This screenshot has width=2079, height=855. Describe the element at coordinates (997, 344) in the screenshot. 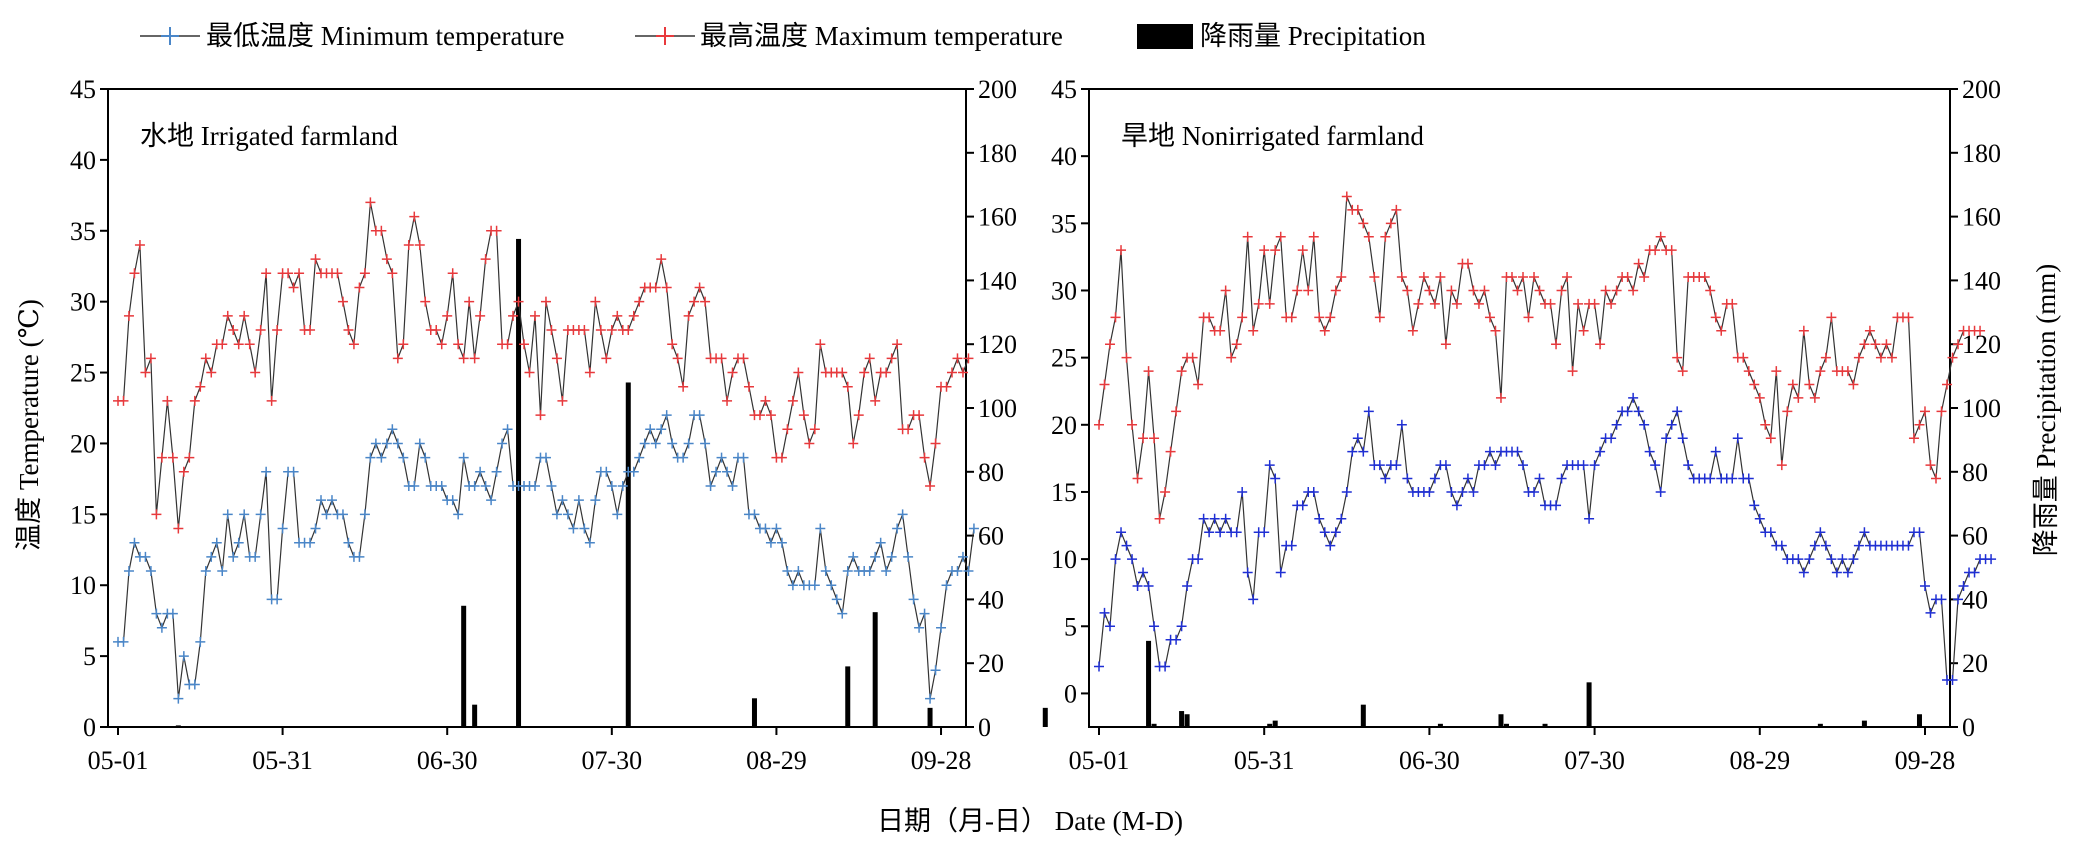

I see `y-tick-label-right: 120` at that location.